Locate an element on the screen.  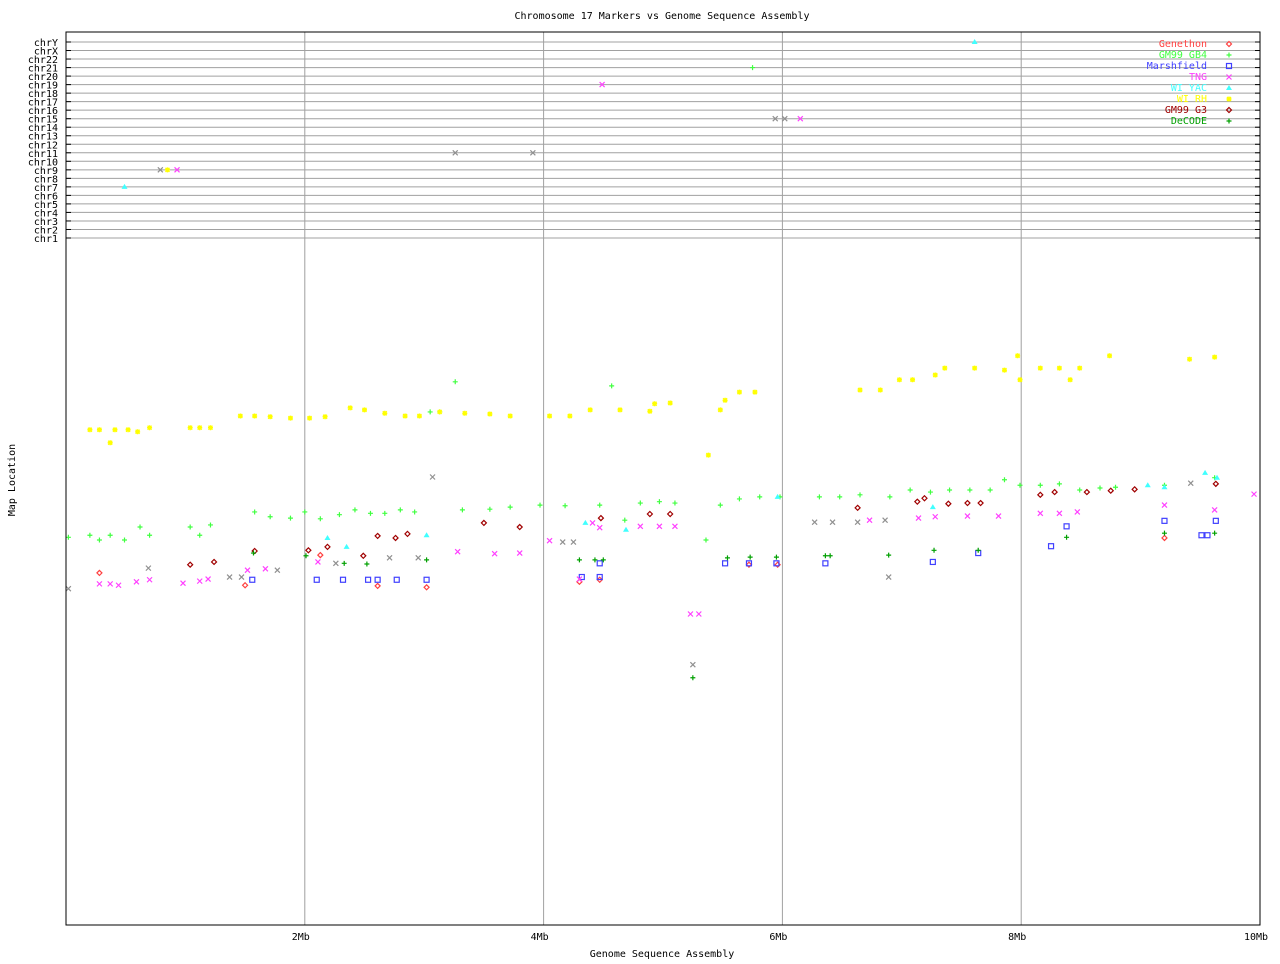
y-tick-label: chr15 is located at coordinates (43, 120).